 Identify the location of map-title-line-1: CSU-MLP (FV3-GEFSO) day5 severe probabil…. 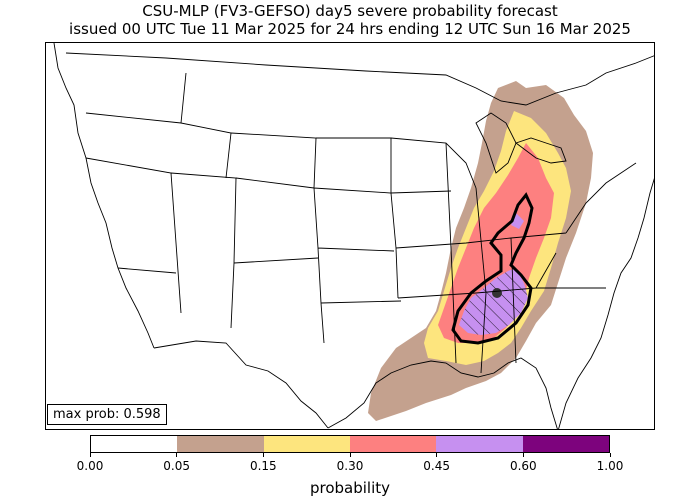
(350, 11).